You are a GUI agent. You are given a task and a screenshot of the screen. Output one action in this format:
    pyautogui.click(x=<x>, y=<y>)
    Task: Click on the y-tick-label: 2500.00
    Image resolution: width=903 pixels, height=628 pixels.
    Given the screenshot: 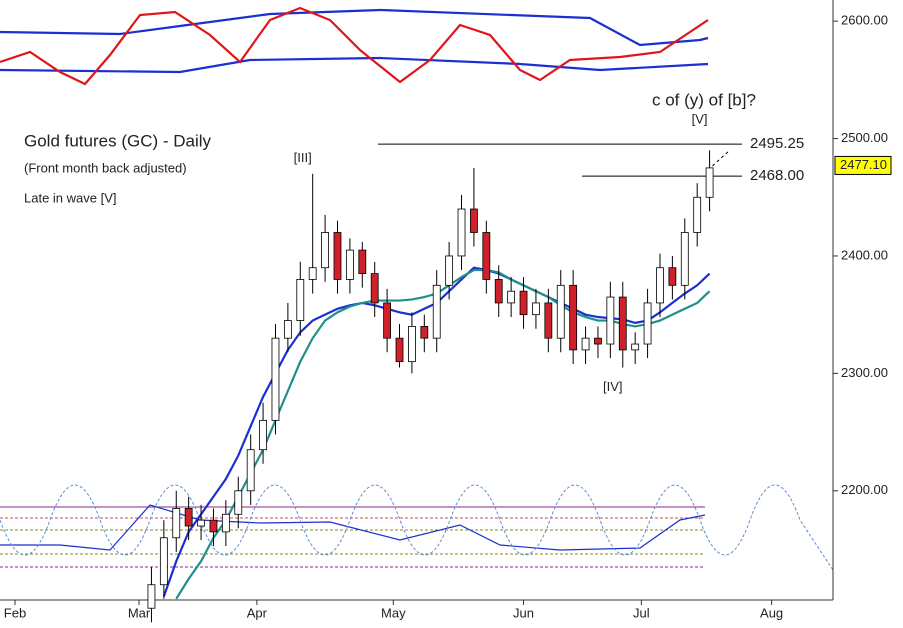 What is the action you would take?
    pyautogui.click(x=864, y=137)
    